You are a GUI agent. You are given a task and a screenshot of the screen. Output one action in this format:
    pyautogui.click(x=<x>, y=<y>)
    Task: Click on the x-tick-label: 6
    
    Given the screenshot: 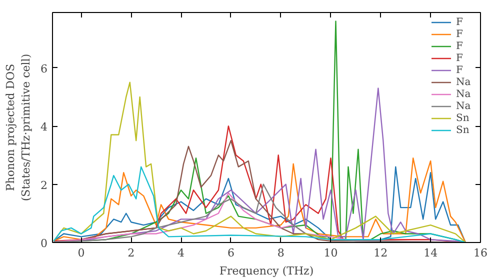 What is the action you would take?
    pyautogui.click(x=230, y=253)
    